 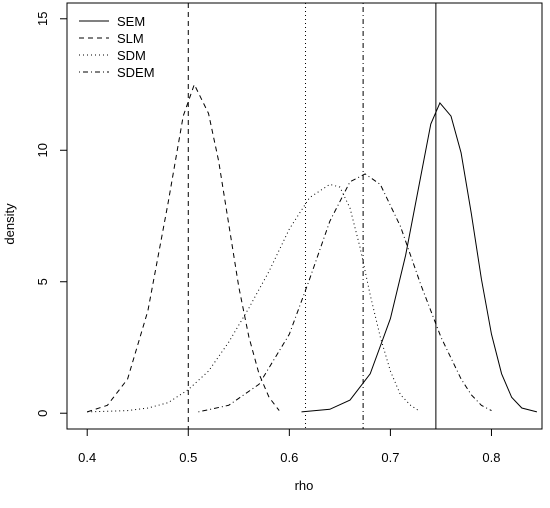 I want to click on x-axis-label: rho, so click(x=304, y=485).